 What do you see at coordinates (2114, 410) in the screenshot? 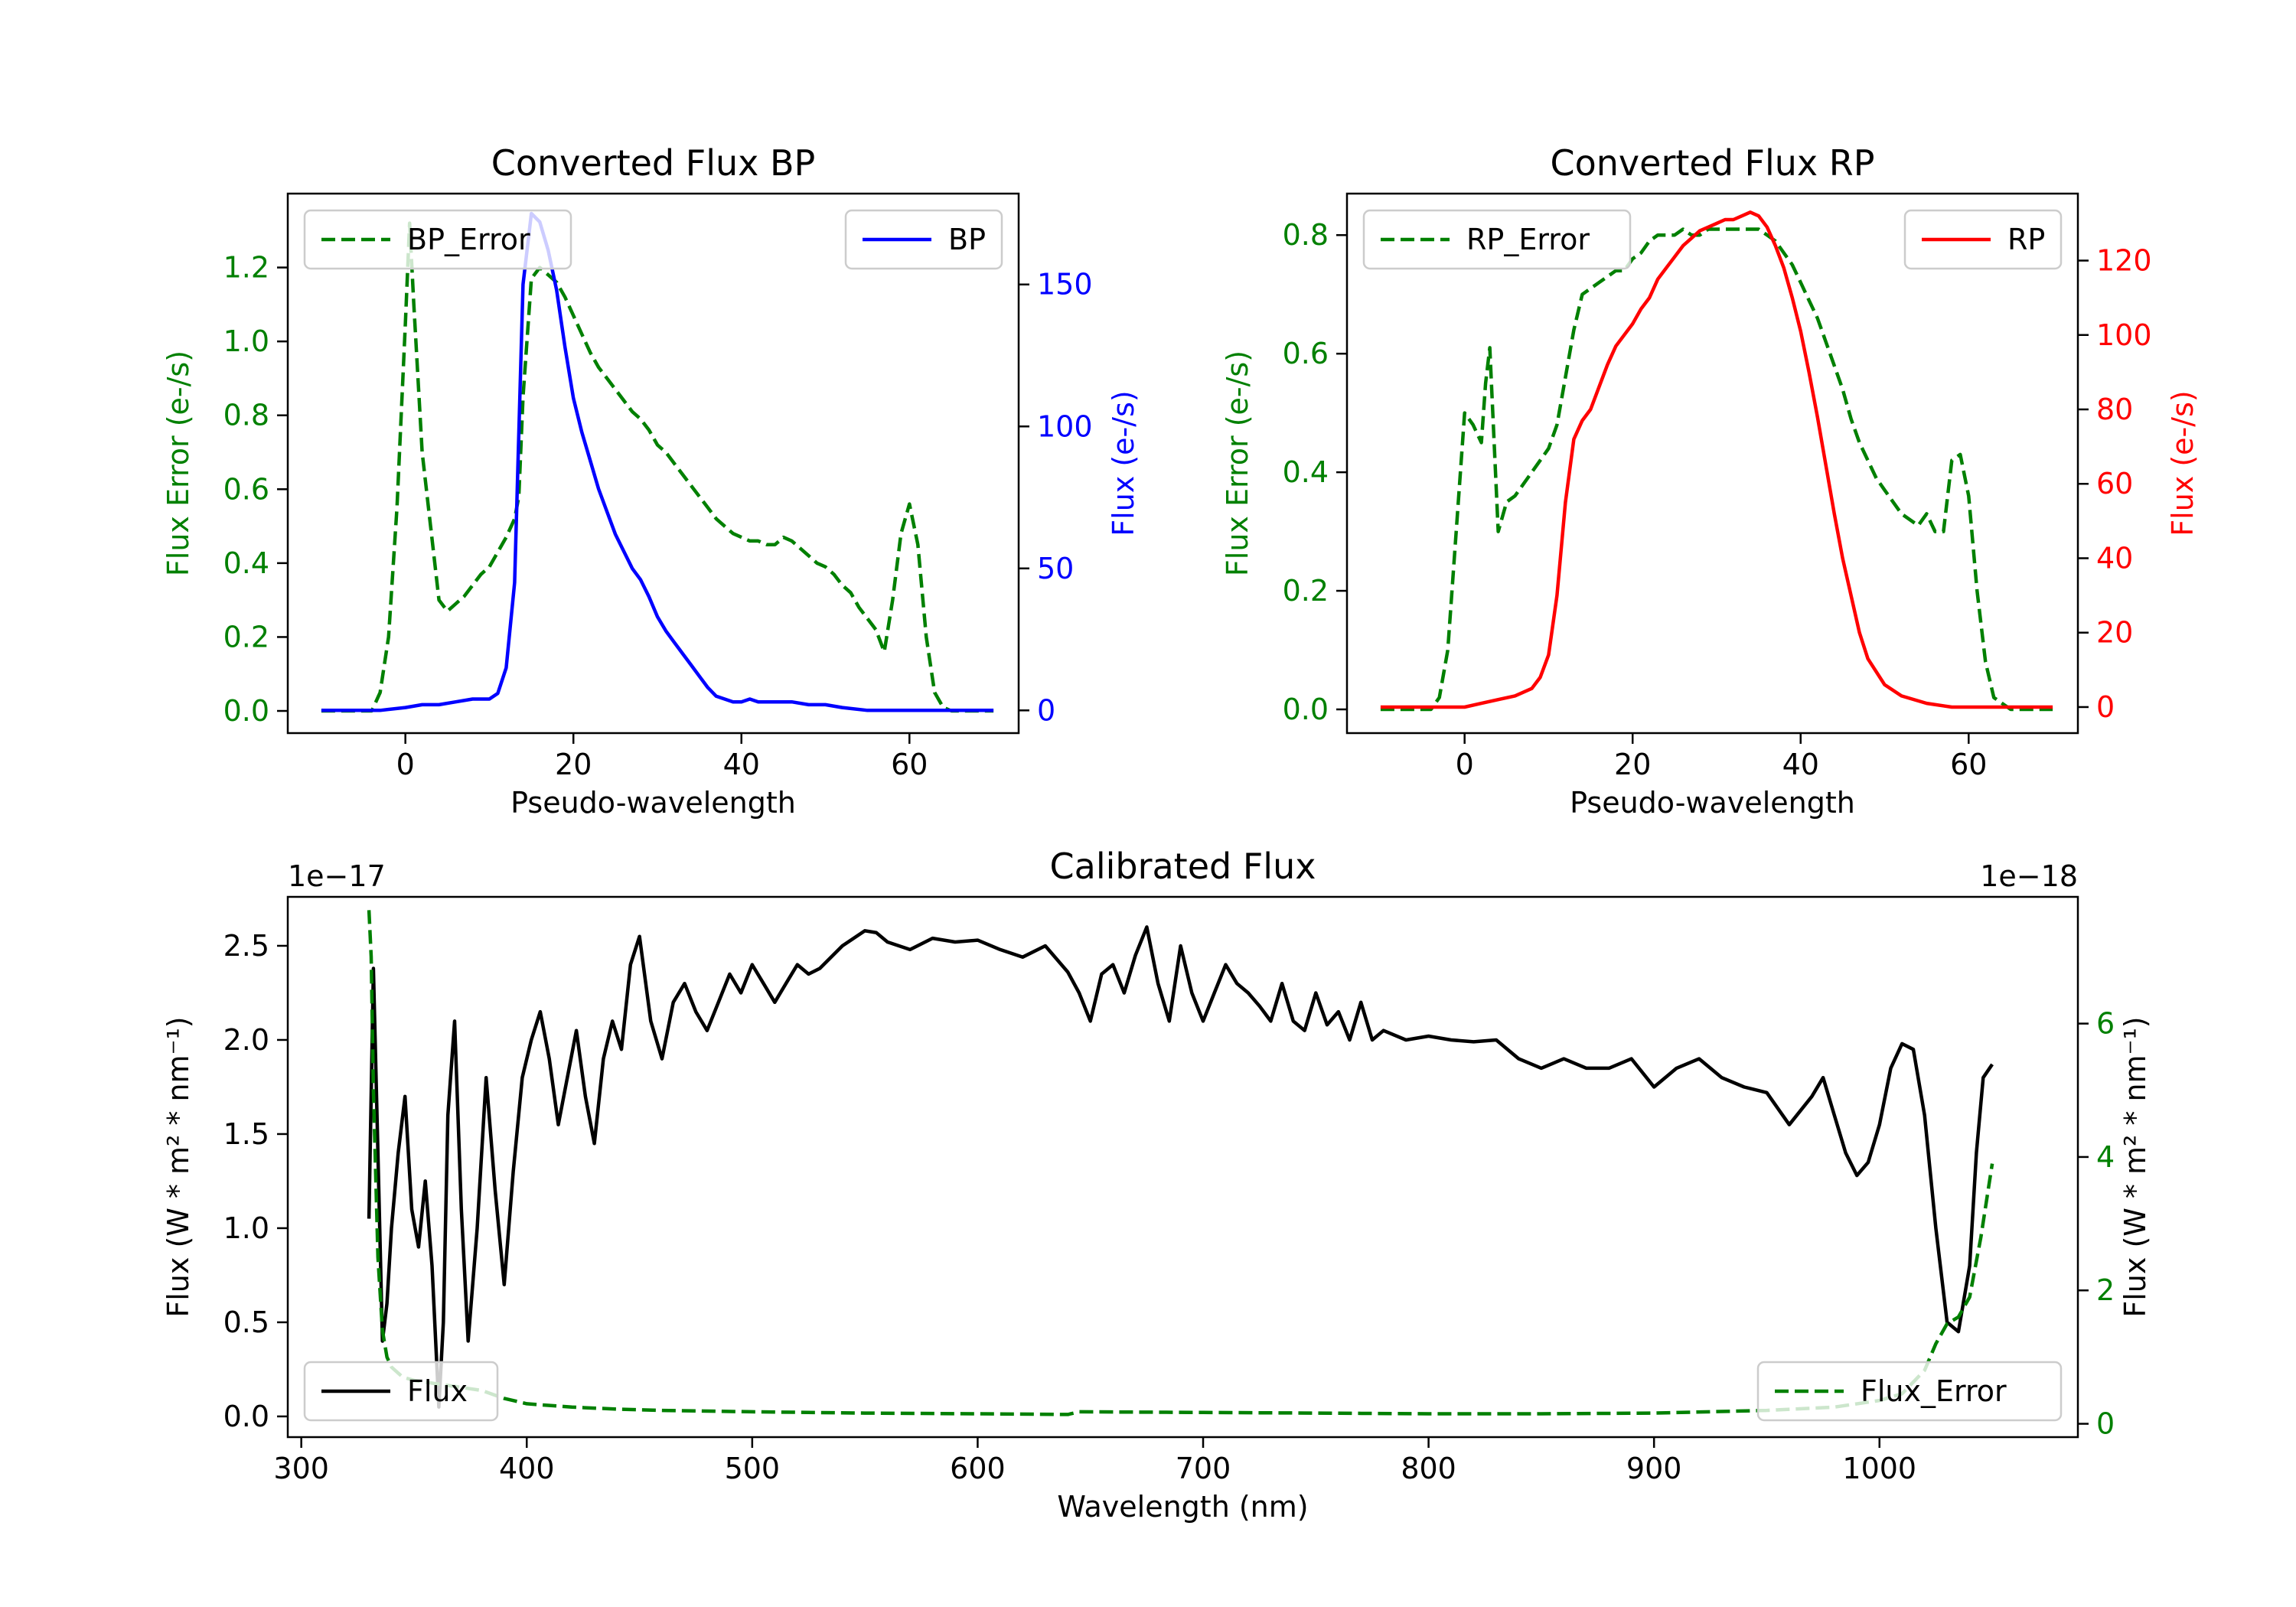
I see `y-right-tick-label: 80` at bounding box center [2114, 410].